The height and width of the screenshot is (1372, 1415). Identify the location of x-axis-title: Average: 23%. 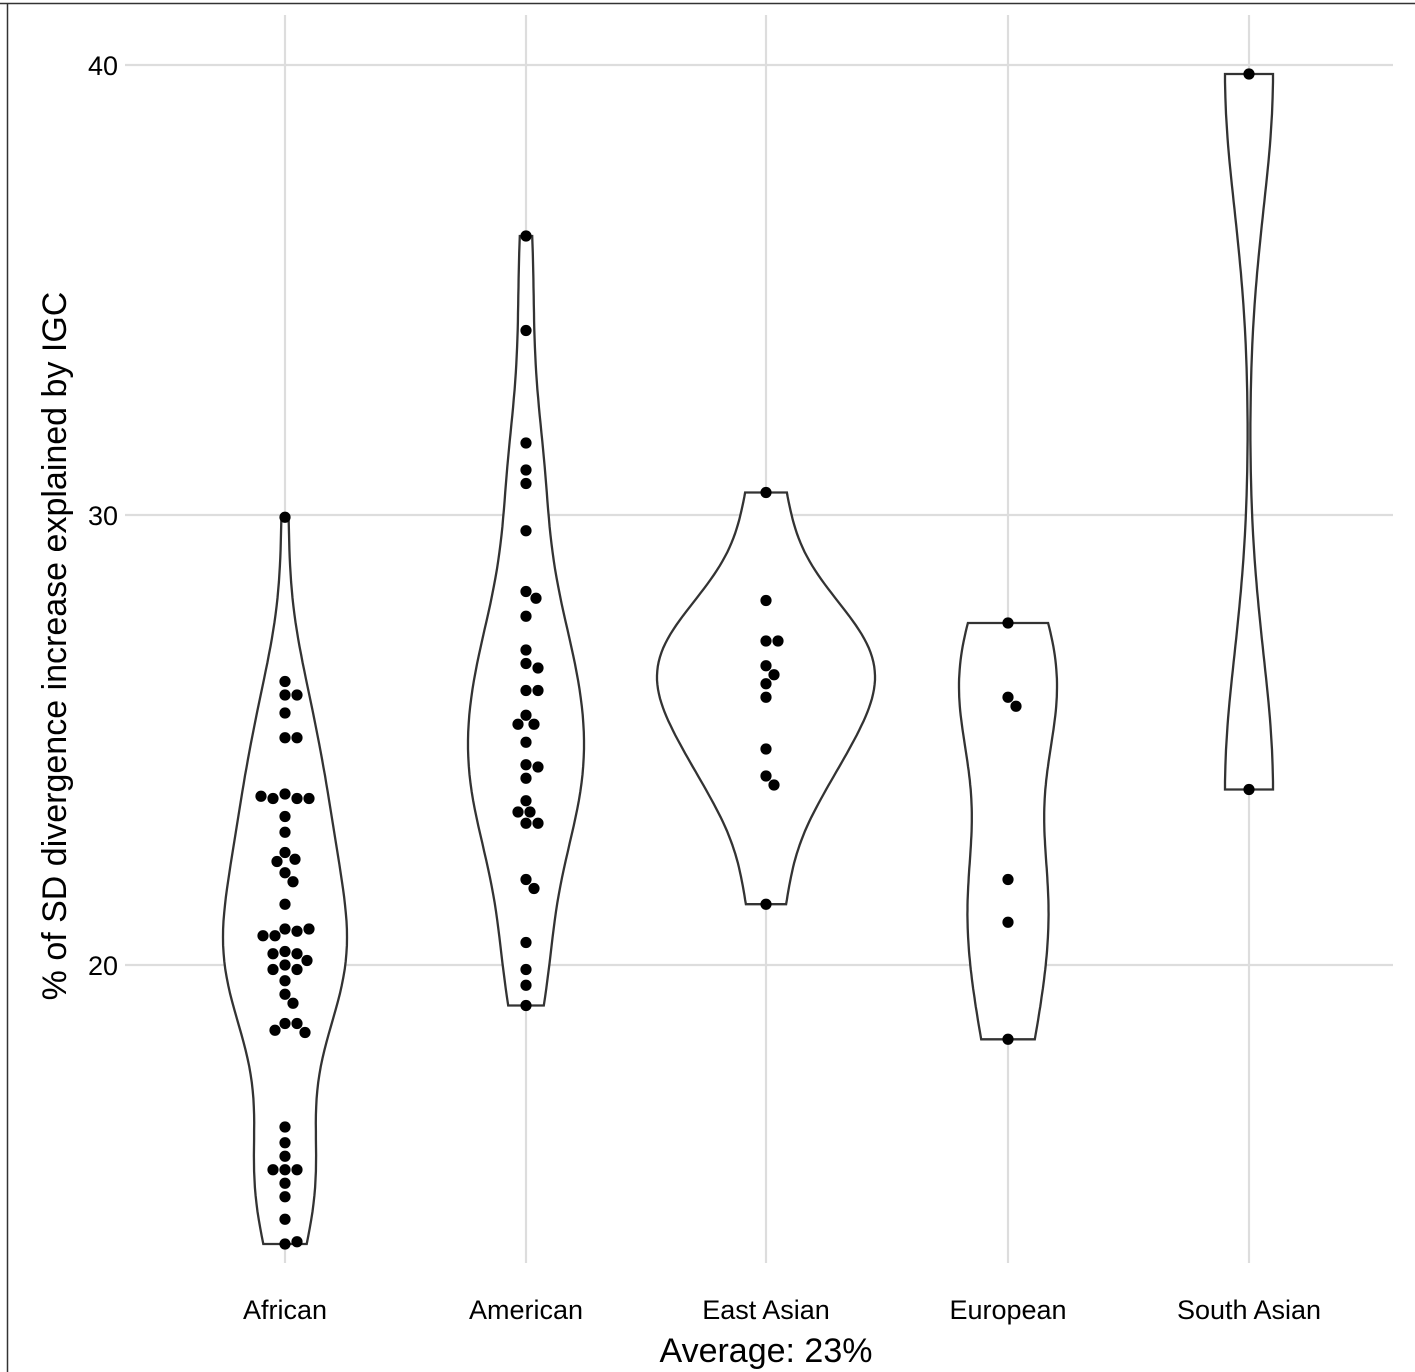
(766, 1351).